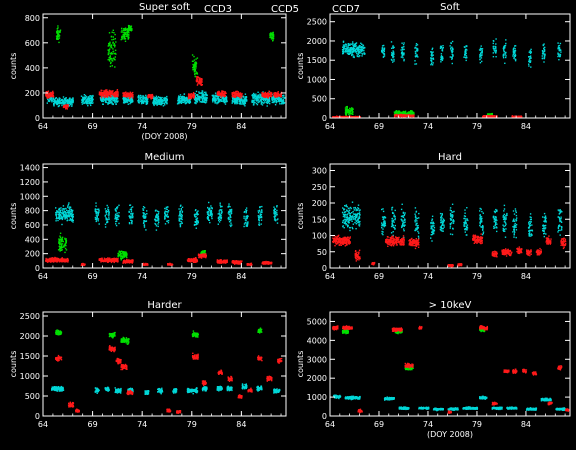 Image resolution: width=576 pixels, height=450 pixels. Describe the element at coordinates (13, 216) in the screenshot. I see `y-axis-label: counts` at that location.